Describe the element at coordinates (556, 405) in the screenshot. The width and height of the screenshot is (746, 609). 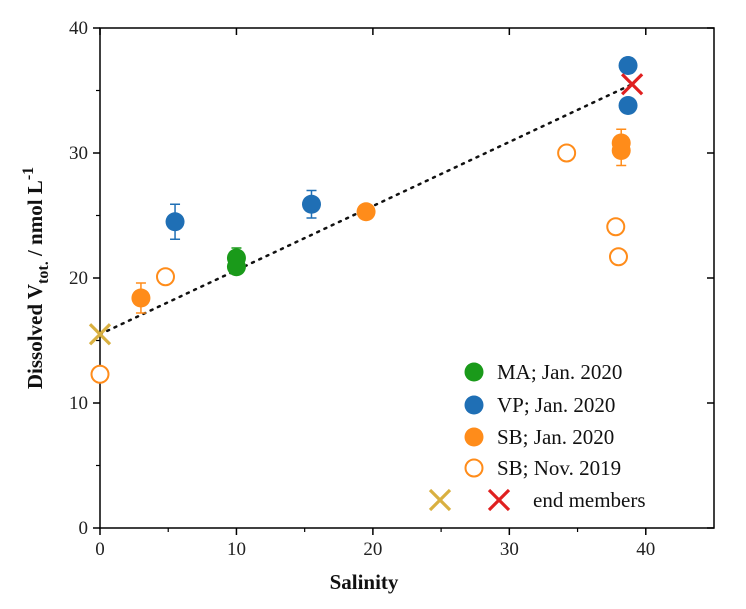
I see `legend-label: VP; Jan. 2020` at that location.